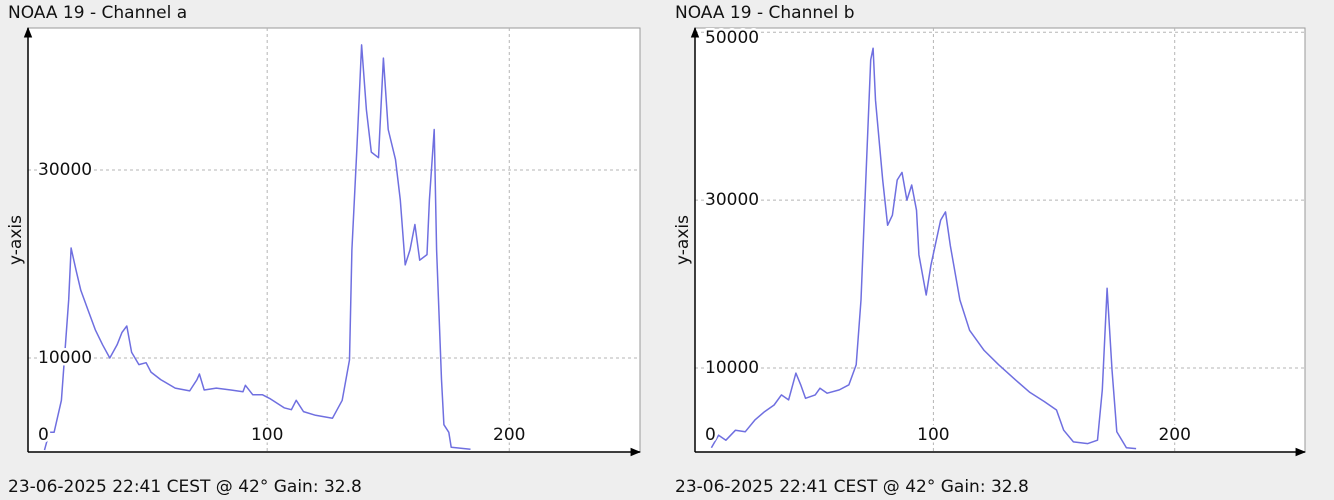 The image size is (1334, 500). I want to click on chart-title: NOAA 19 - Channel b, so click(765, 13).